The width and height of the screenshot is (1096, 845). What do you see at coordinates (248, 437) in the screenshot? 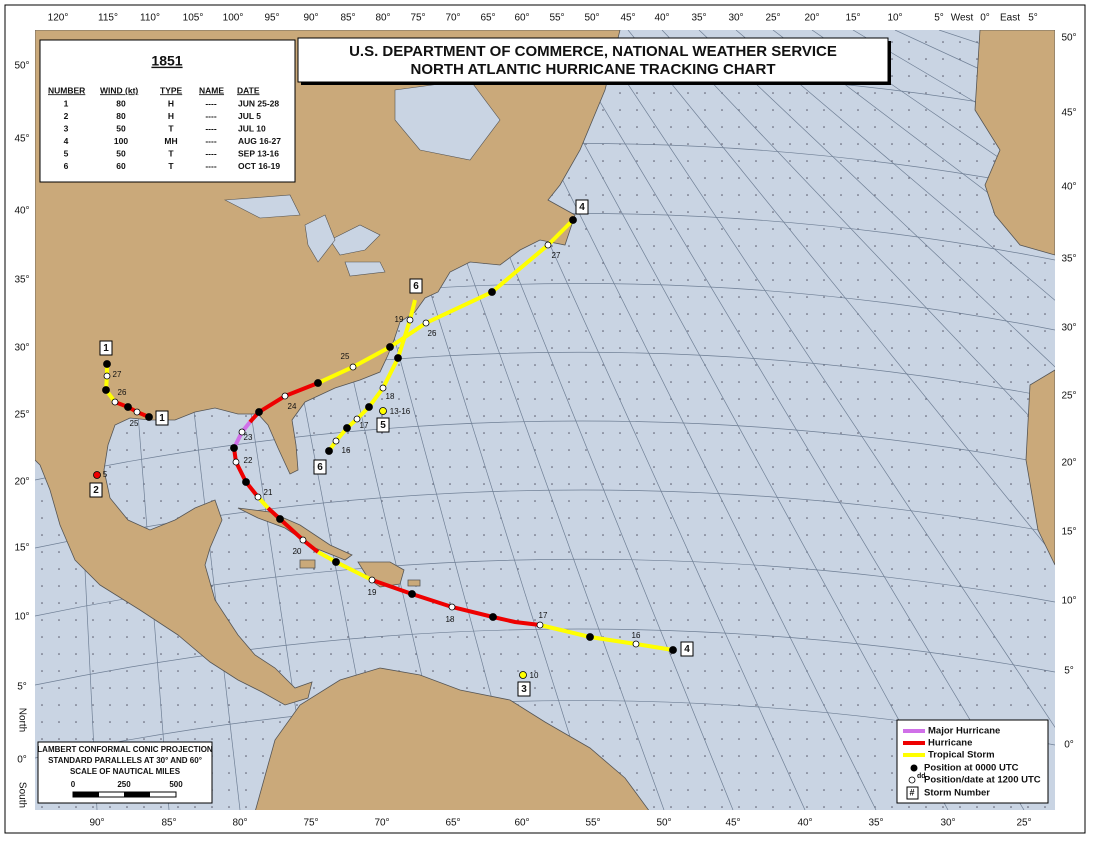
I see `storm-date-label: 23` at bounding box center [248, 437].